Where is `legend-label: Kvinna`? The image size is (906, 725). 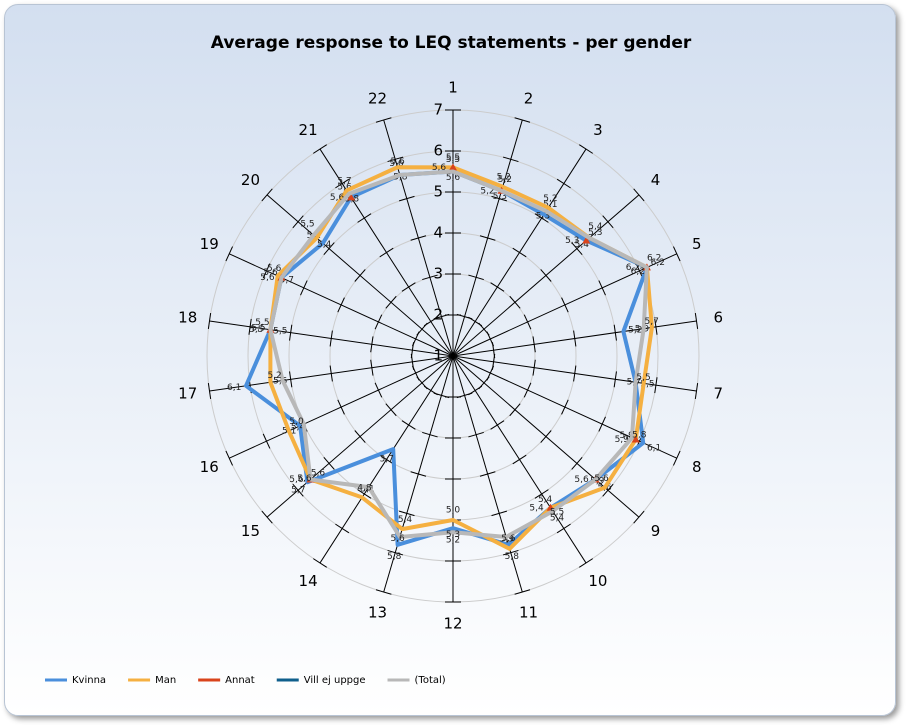 legend-label: Kvinna is located at coordinates (89, 680).